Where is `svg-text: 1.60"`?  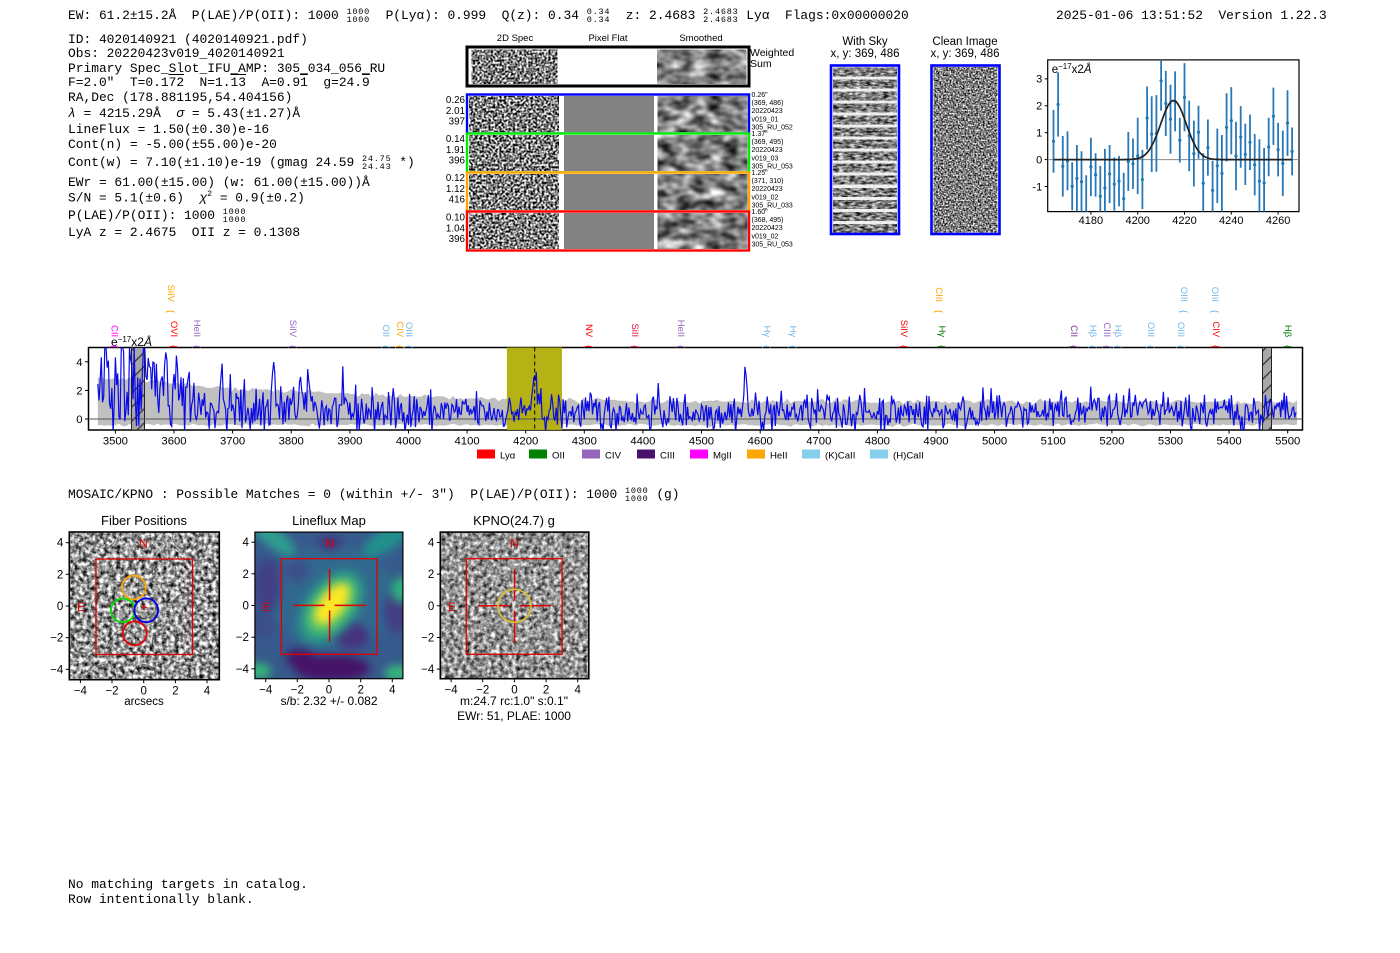 svg-text: 1.60" is located at coordinates (760, 212).